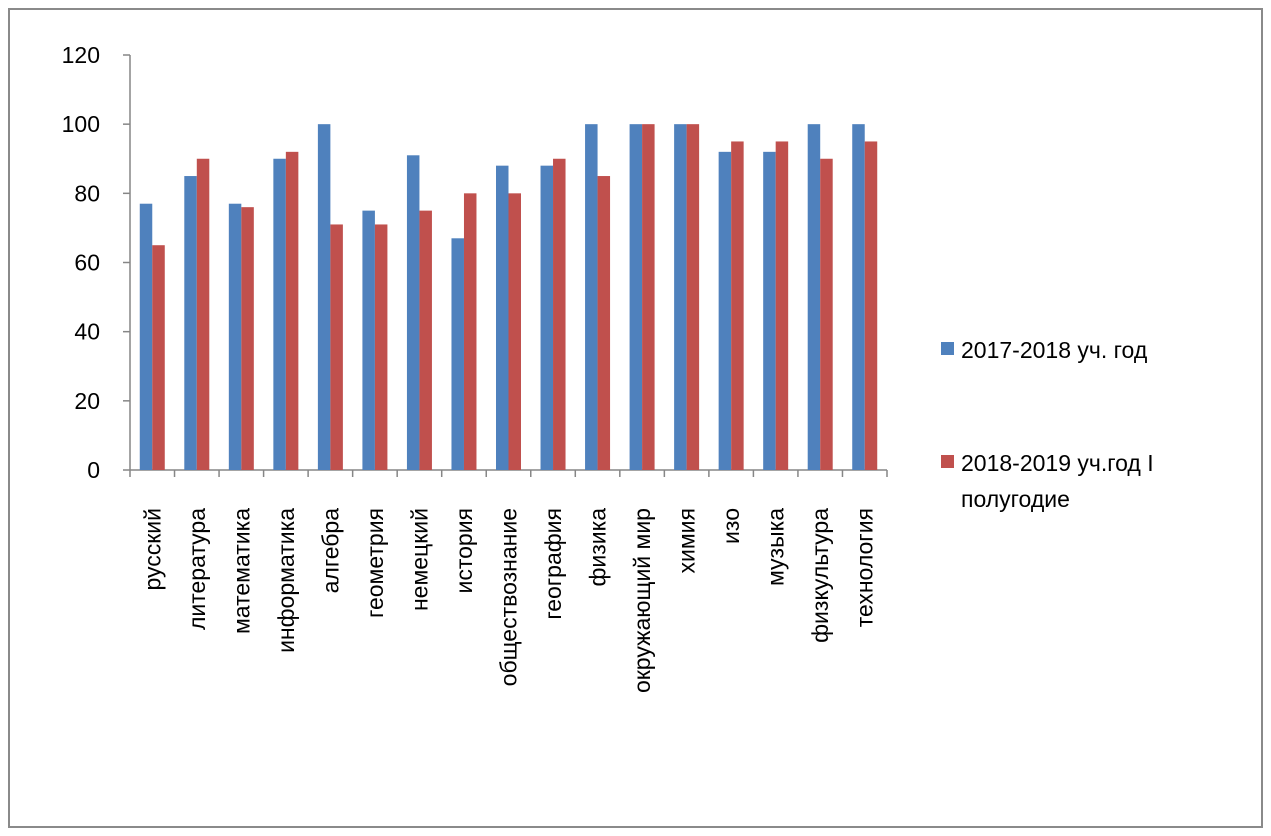  Describe the element at coordinates (286, 580) in the screenshot. I see `x-tick-label: информатика` at that location.